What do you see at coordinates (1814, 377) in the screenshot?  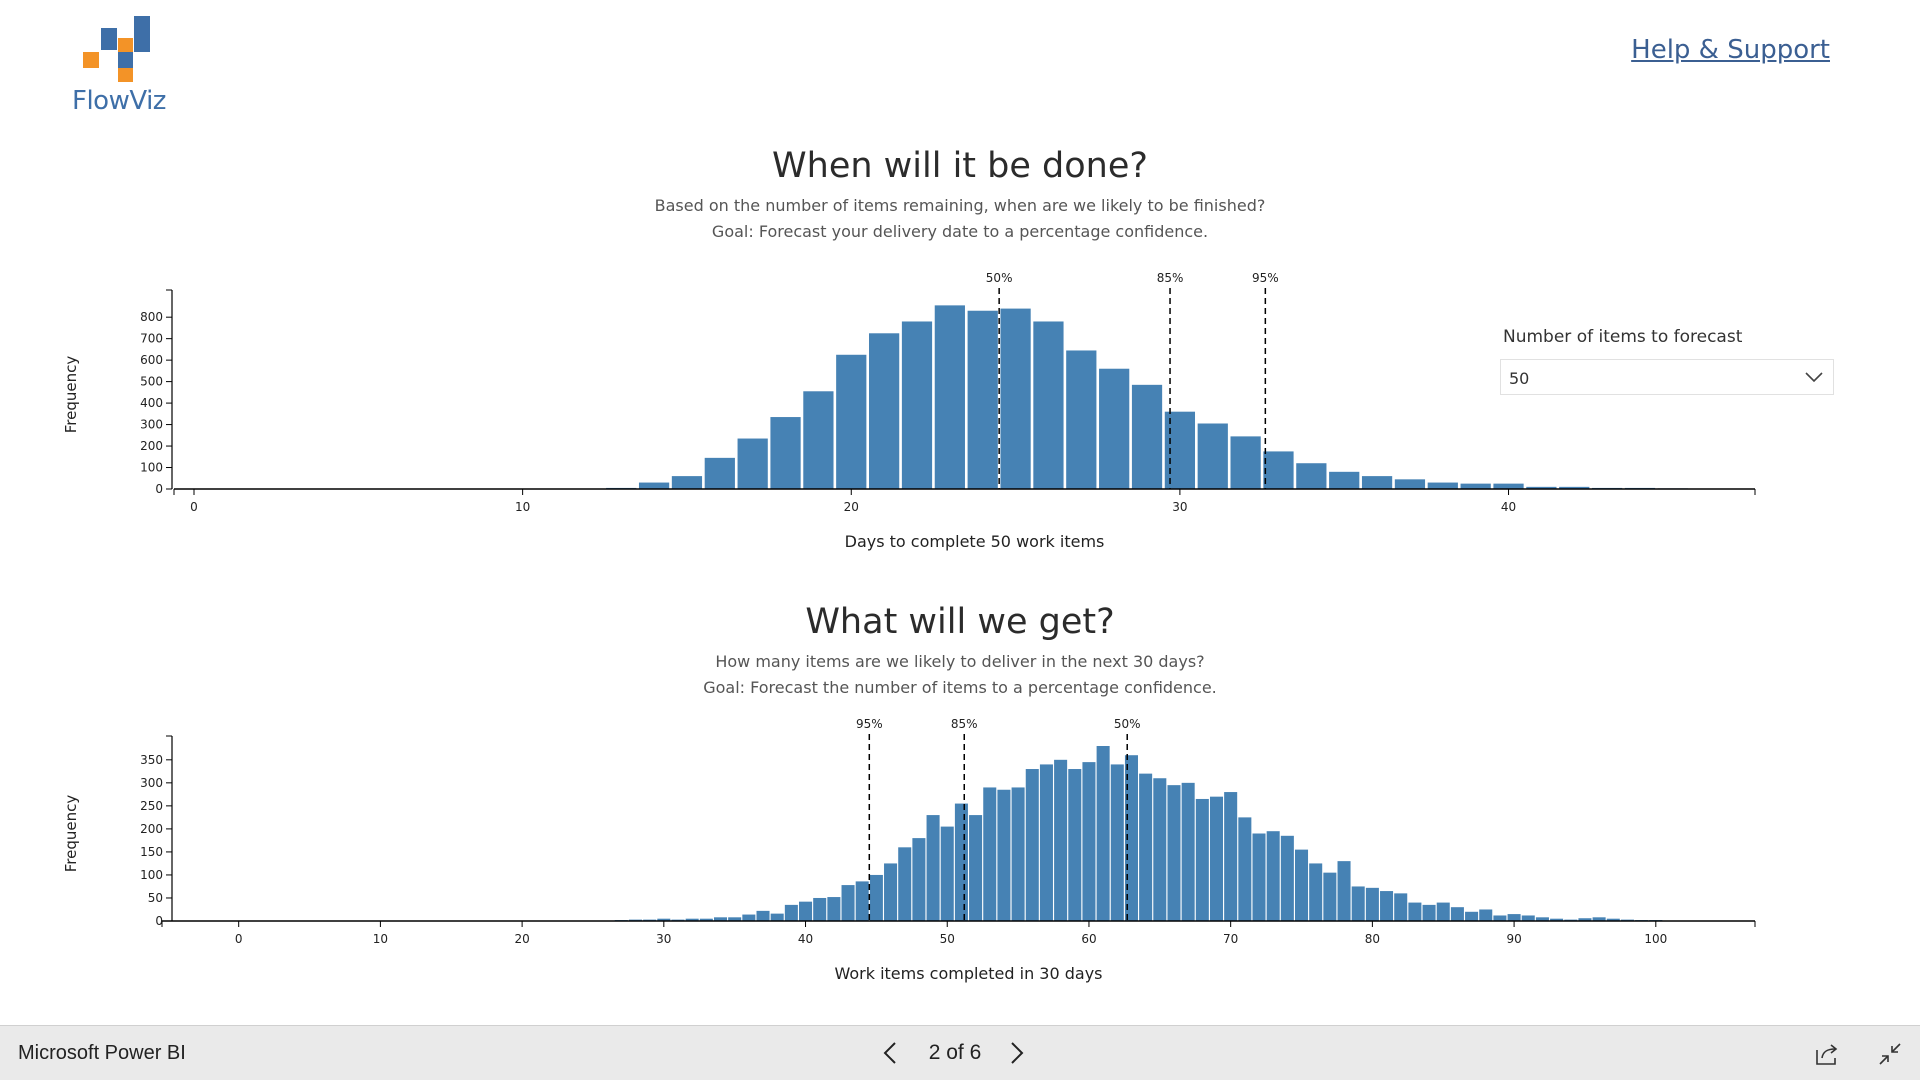 I see `chevron-down-icon` at bounding box center [1814, 377].